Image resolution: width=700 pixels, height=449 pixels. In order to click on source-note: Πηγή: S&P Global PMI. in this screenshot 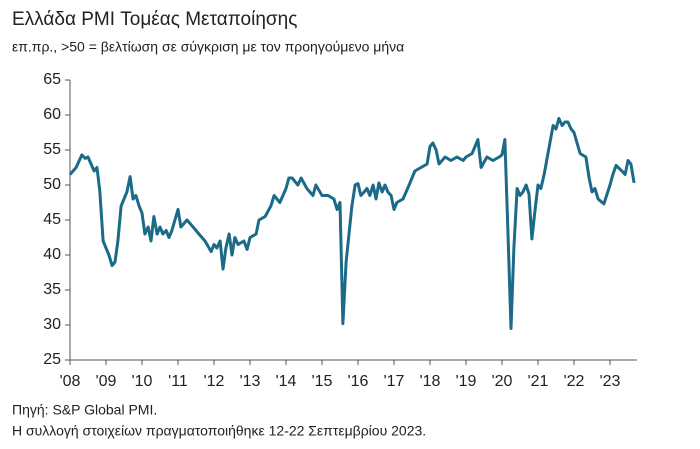, I will do `click(84, 410)`.